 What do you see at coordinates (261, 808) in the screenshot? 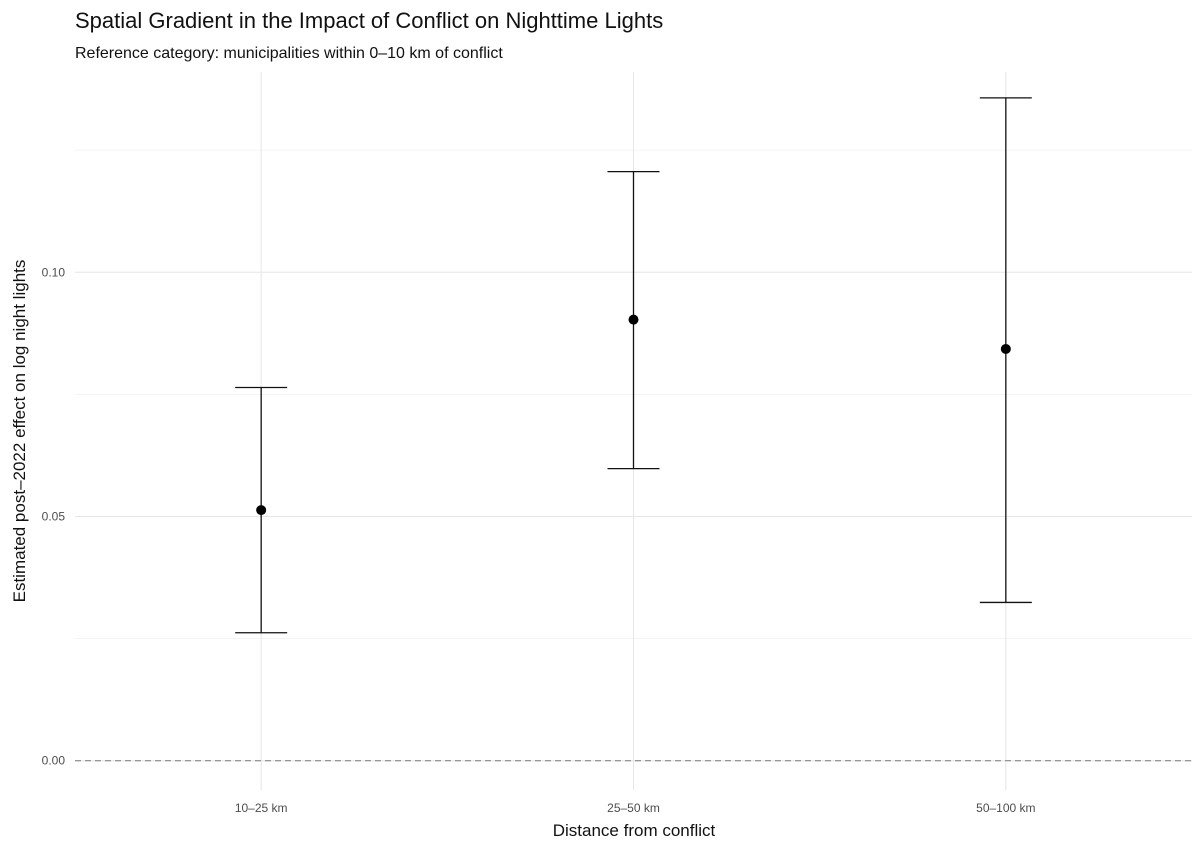
I see `x-tick-label: 10–25 km` at bounding box center [261, 808].